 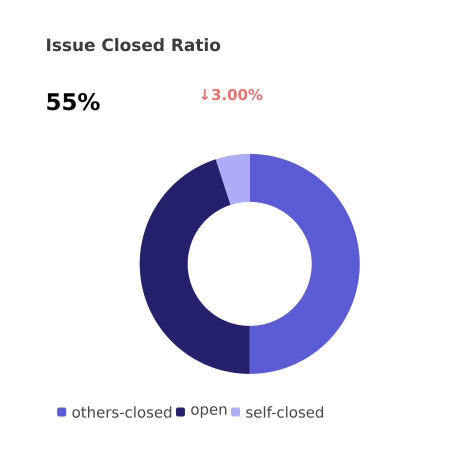 What do you see at coordinates (285, 412) in the screenshot?
I see `legend-label: self-closed` at bounding box center [285, 412].